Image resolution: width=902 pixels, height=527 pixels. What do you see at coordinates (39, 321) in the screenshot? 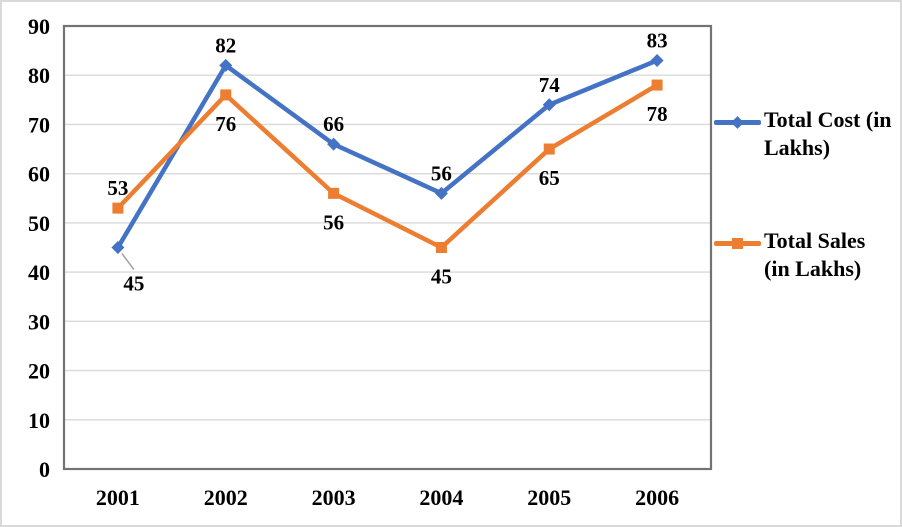
I see `svg-text: 30` at bounding box center [39, 321].